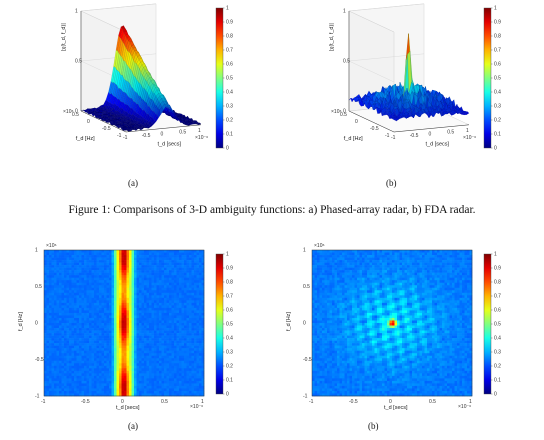  Describe the element at coordinates (201, 138) in the screenshot. I see `td-exponent: ×10⁻⁶` at that location.